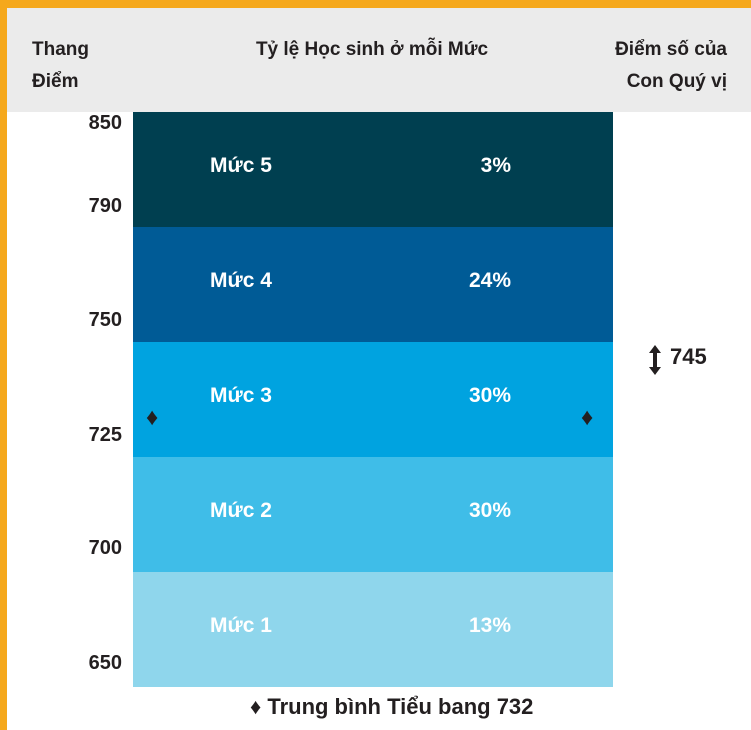 The image size is (751, 730). What do you see at coordinates (241, 510) in the screenshot?
I see `level-name: Mức 2` at bounding box center [241, 510].